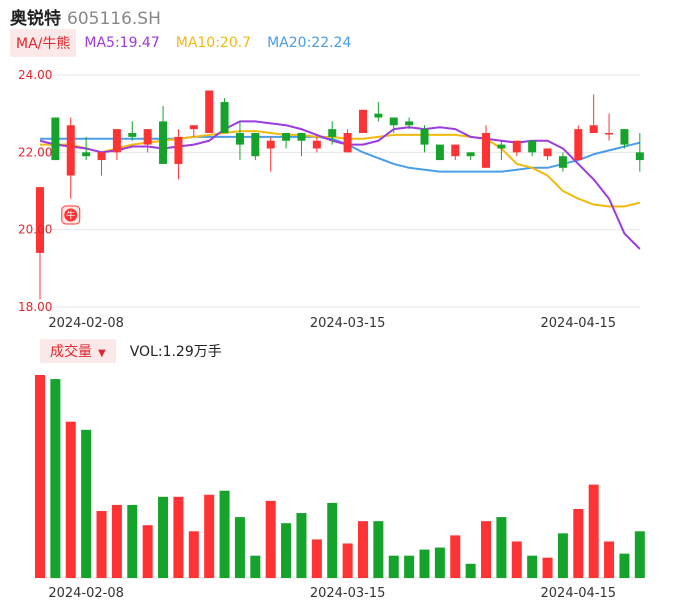 Image resolution: width=686 pixels, height=606 pixels. Describe the element at coordinates (579, 323) in the screenshot. I see `x-tick-label: 2024-04-15` at that location.